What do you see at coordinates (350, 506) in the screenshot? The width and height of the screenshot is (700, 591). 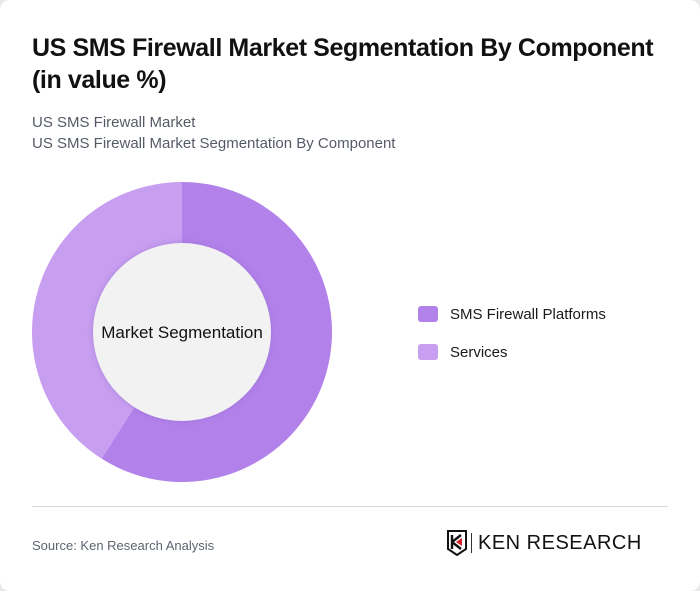 I see `footer-divider` at bounding box center [350, 506].